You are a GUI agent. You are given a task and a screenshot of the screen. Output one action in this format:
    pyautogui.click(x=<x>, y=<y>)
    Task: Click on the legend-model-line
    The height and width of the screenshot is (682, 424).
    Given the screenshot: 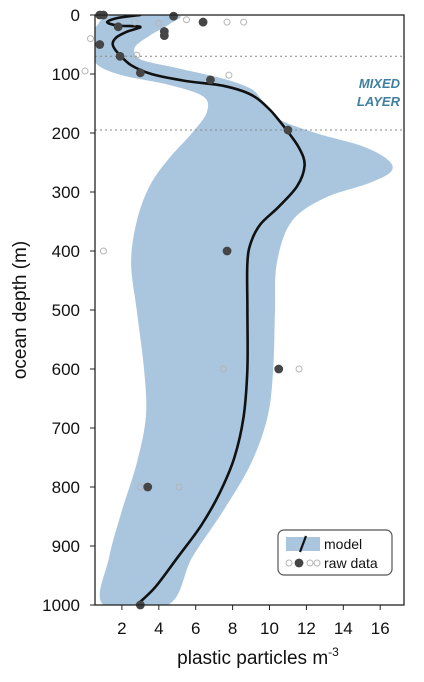 What is the action you would take?
    pyautogui.click(x=303, y=544)
    